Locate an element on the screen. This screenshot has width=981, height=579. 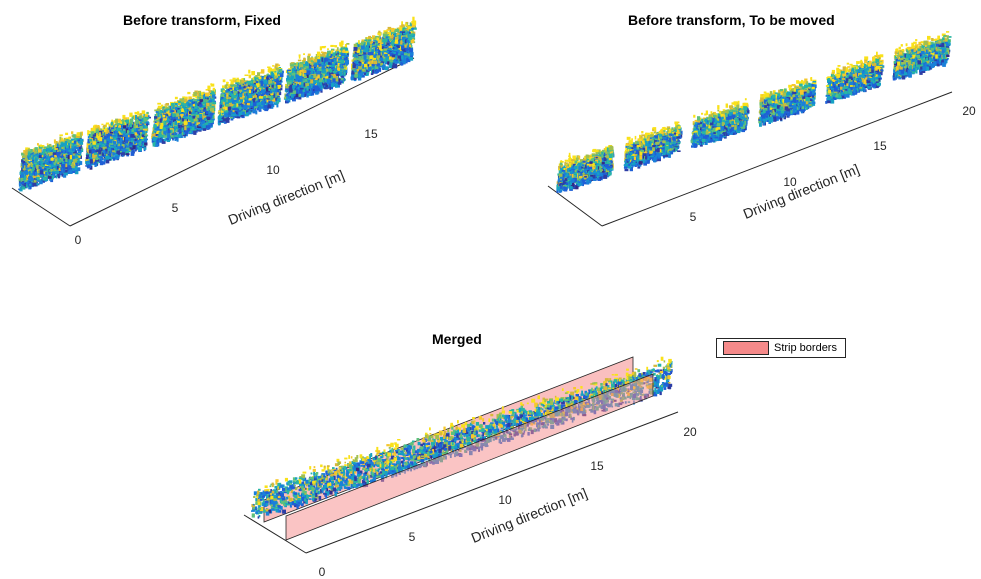
chart-title: Before transform, Fixed is located at coordinates (202, 20).